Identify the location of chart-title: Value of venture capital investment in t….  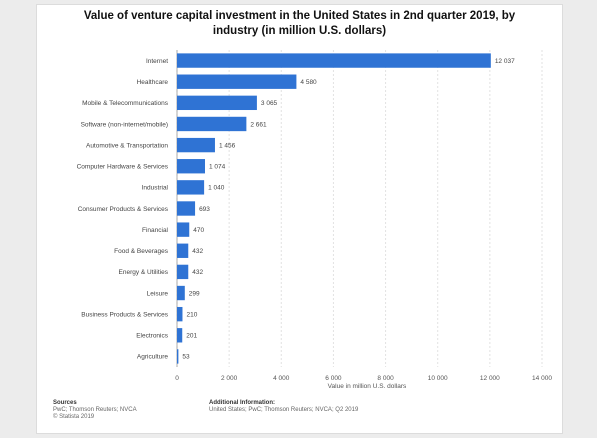
(299, 24).